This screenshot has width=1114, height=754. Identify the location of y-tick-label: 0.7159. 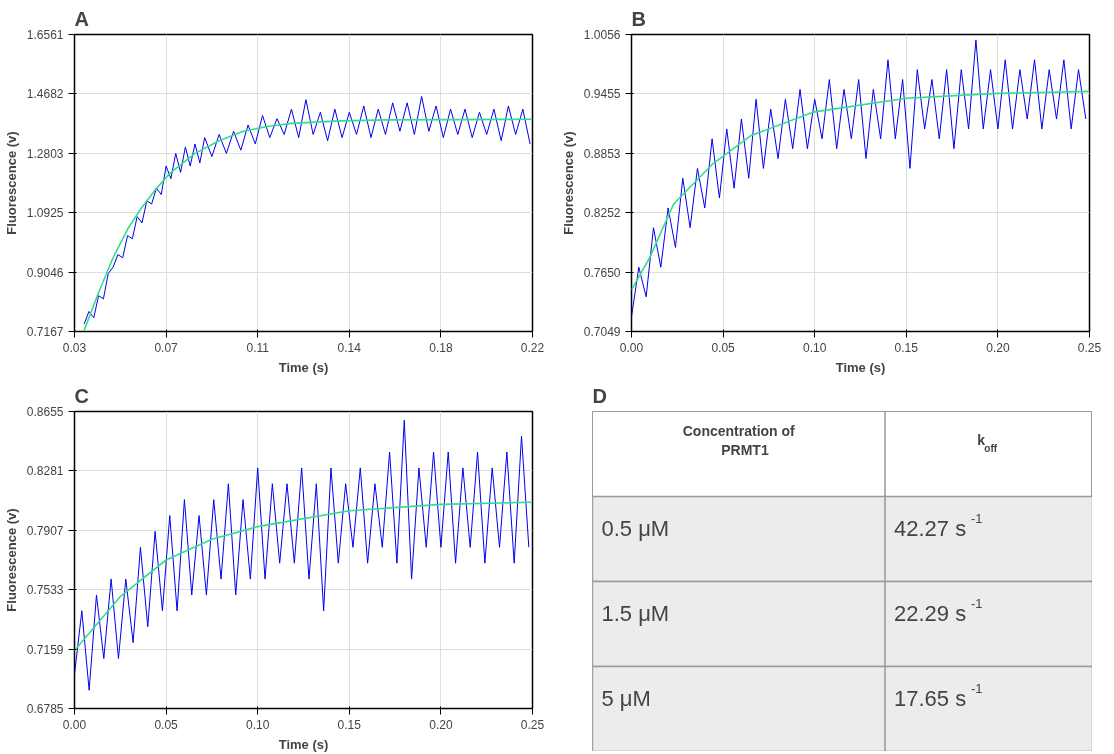
(45, 649).